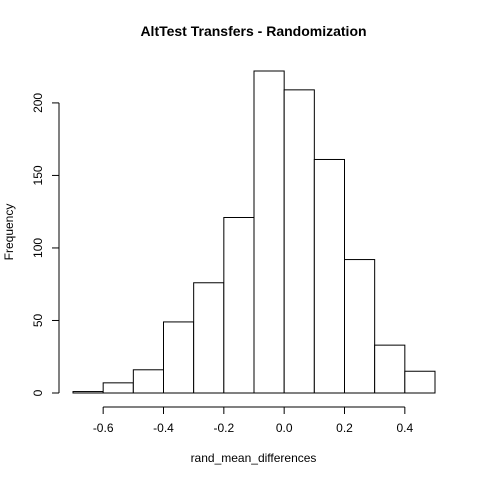 This screenshot has height=480, width=480. Describe the element at coordinates (38, 392) in the screenshot. I see `y-tick-label: 0` at that location.